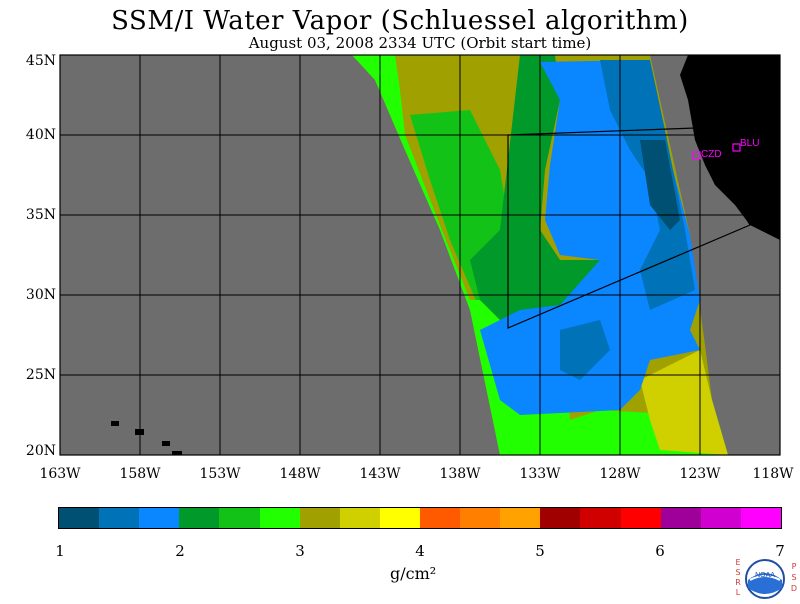 The height and width of the screenshot is (604, 800). What do you see at coordinates (773, 474) in the screenshot?
I see `lon-label-118w: 118W` at bounding box center [773, 474].